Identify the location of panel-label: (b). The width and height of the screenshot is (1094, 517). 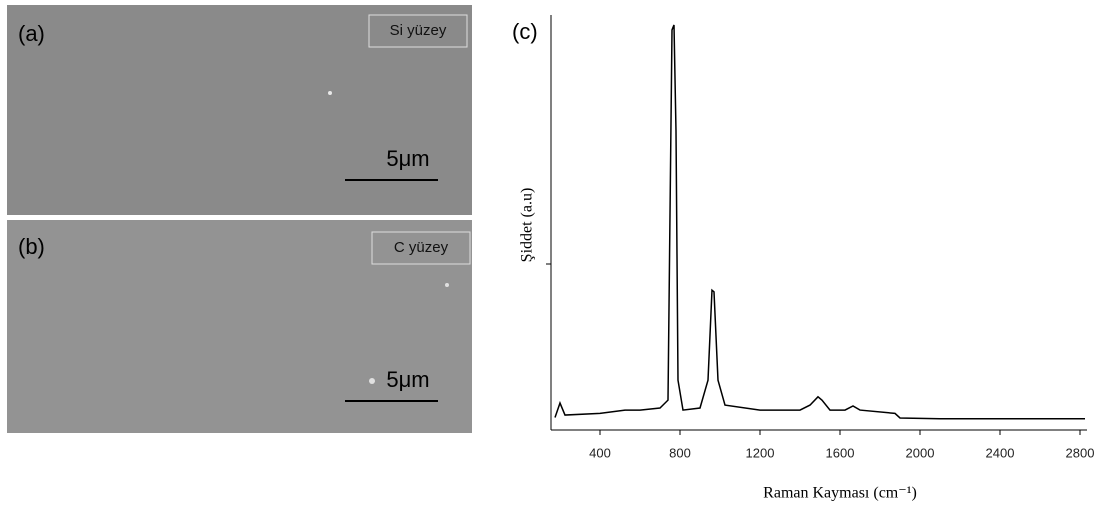
(31, 246).